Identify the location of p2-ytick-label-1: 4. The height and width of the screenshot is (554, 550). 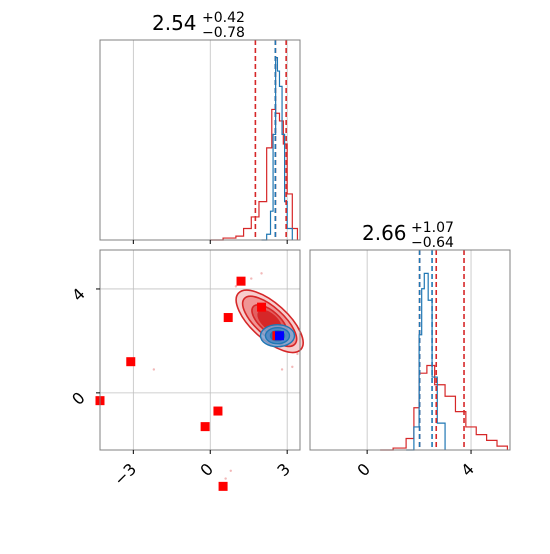
(78, 294).